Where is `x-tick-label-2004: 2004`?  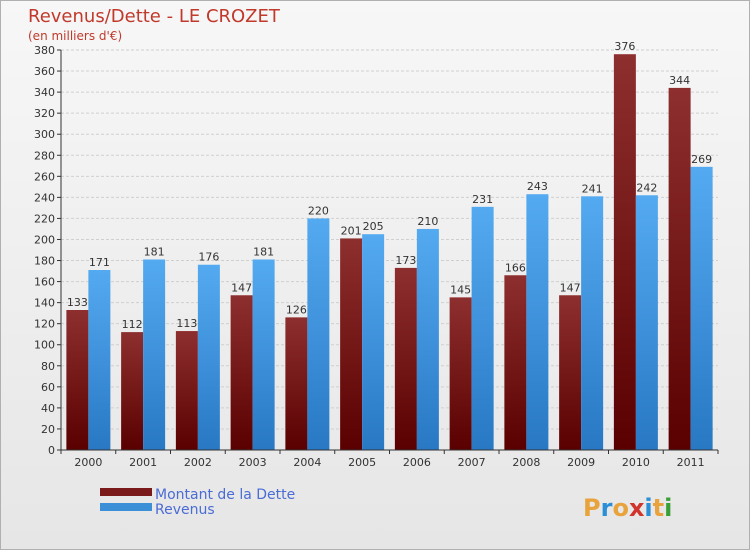 x-tick-label-2004: 2004 is located at coordinates (307, 462).